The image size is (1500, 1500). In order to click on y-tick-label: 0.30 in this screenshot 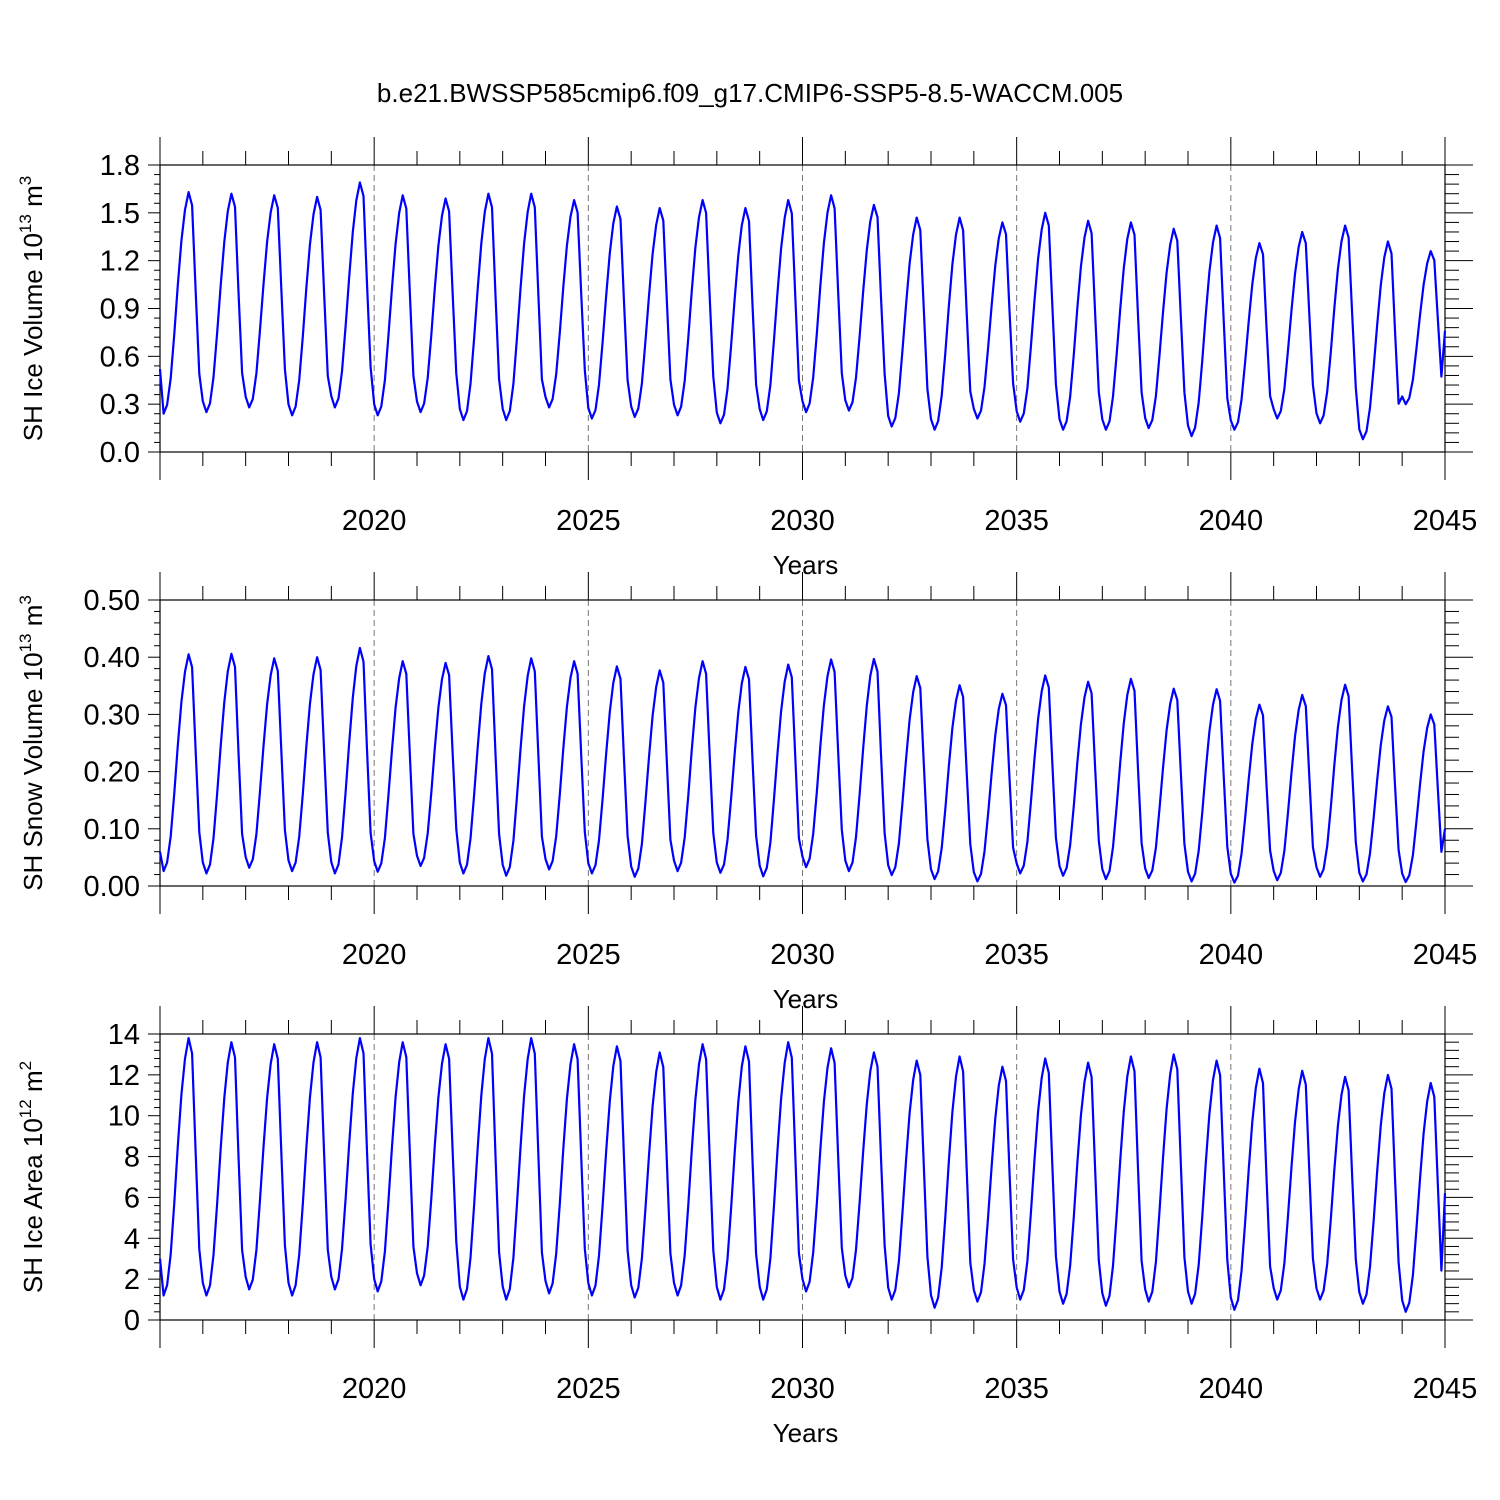, I will do `click(112, 715)`.